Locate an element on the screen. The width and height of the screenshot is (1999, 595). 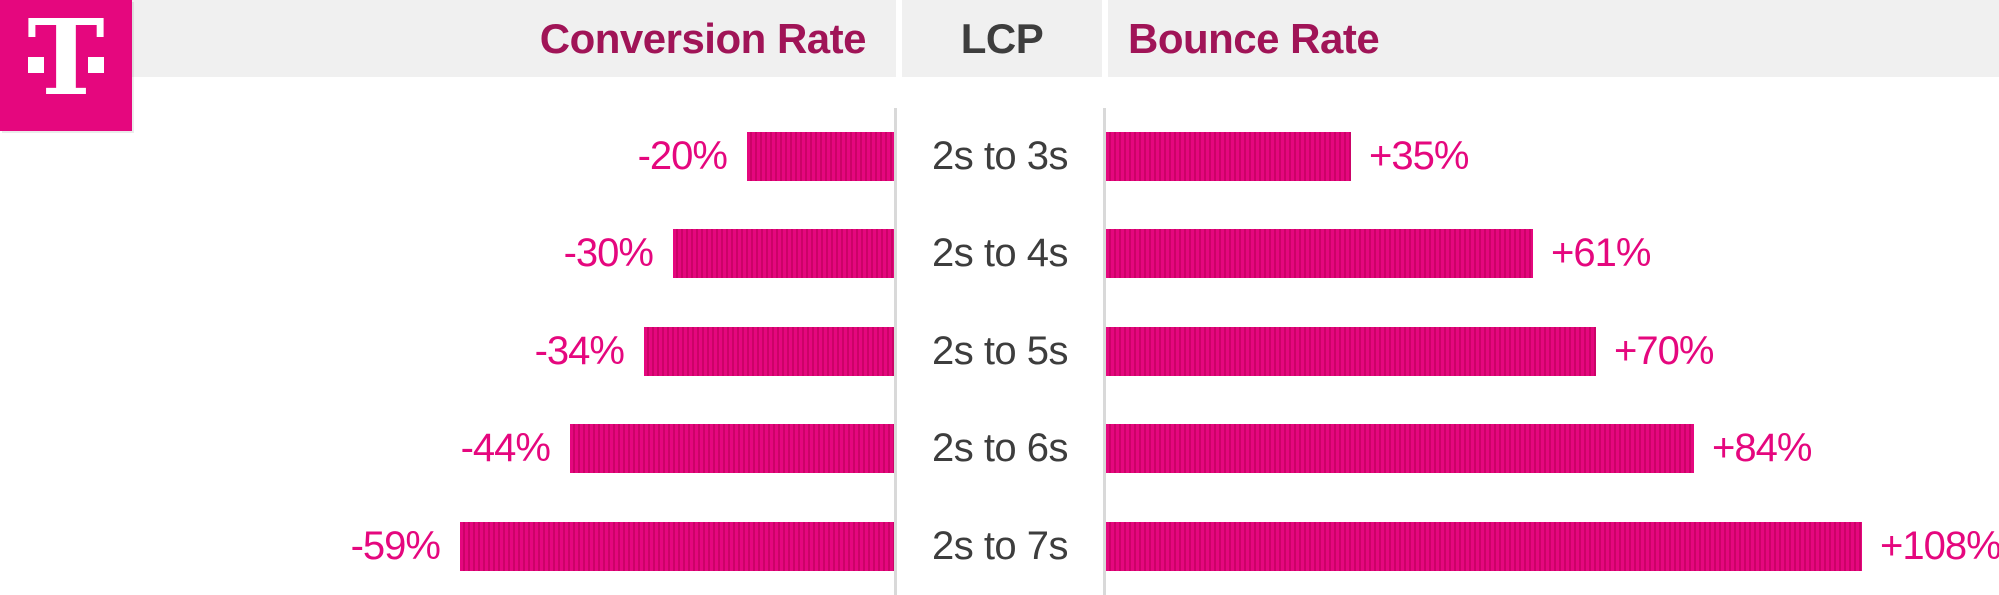
lcp-range-label: 2s to 4s is located at coordinates (1000, 253).